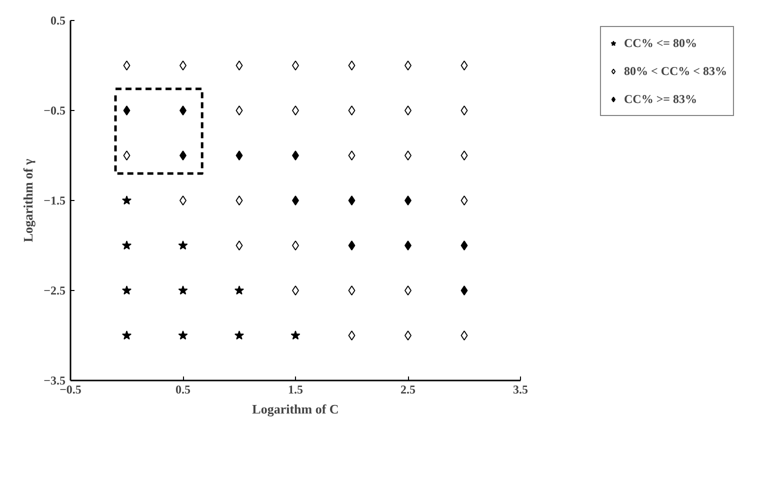 The image size is (759, 497). What do you see at coordinates (58, 21) in the screenshot?
I see `y-tick-label: 0.5` at bounding box center [58, 21].